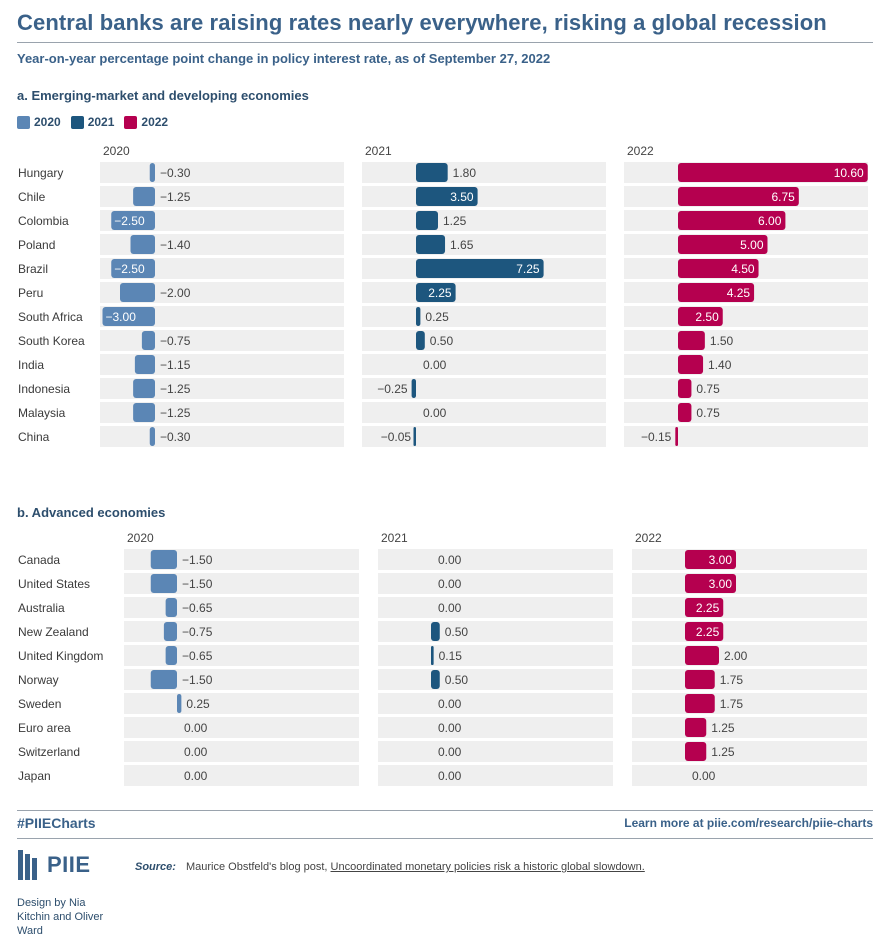  I want to click on em-bar-2022-india, so click(691, 364).